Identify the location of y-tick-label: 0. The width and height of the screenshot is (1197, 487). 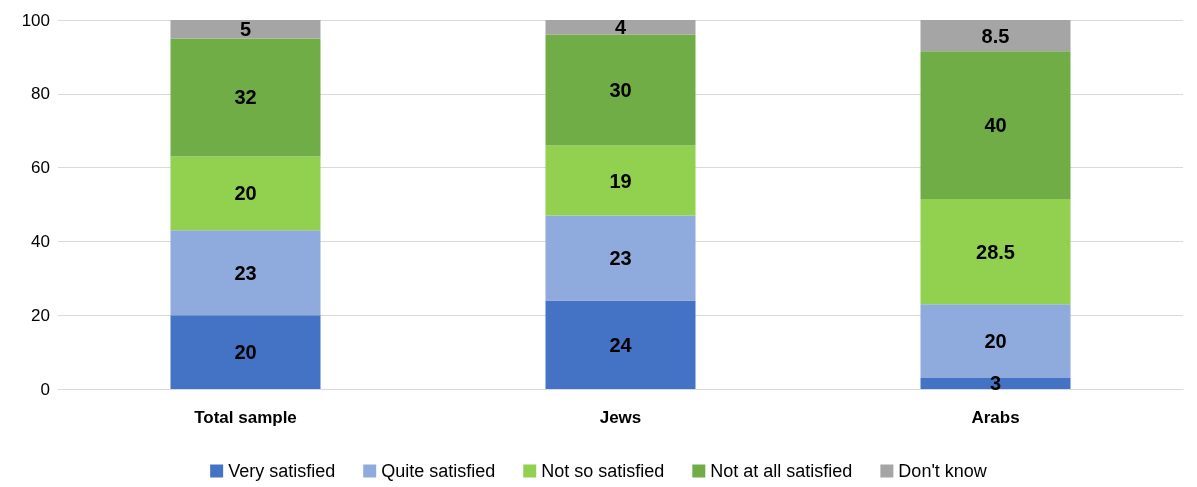
(45, 389).